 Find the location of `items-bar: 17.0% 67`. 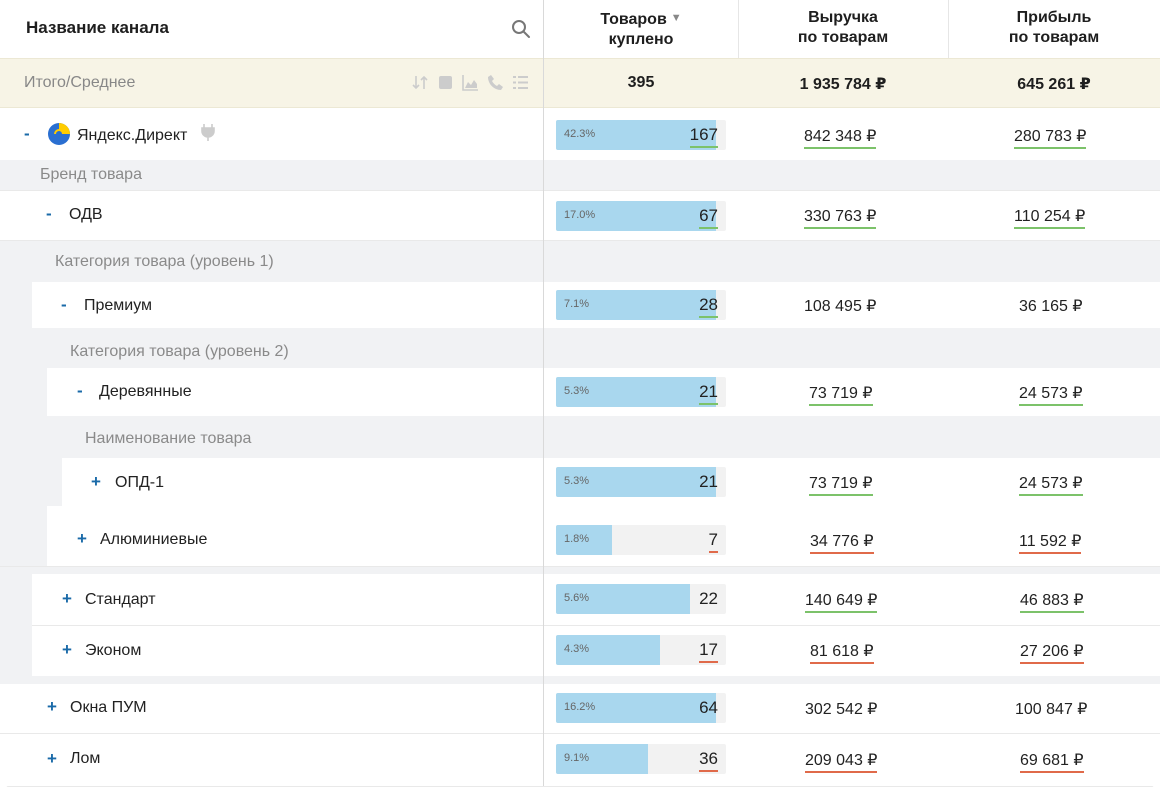

items-bar: 17.0% 67 is located at coordinates (641, 216).